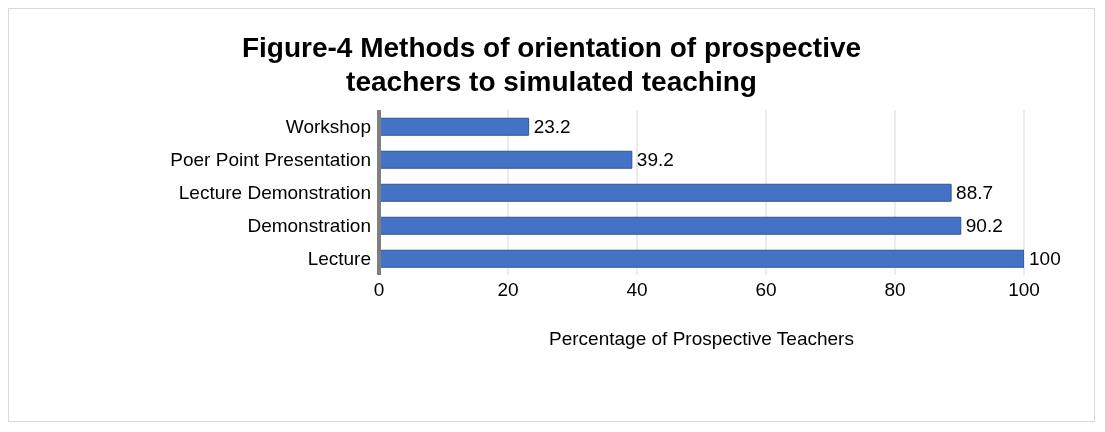  I want to click on x-tick-label: 100, so click(1024, 290).